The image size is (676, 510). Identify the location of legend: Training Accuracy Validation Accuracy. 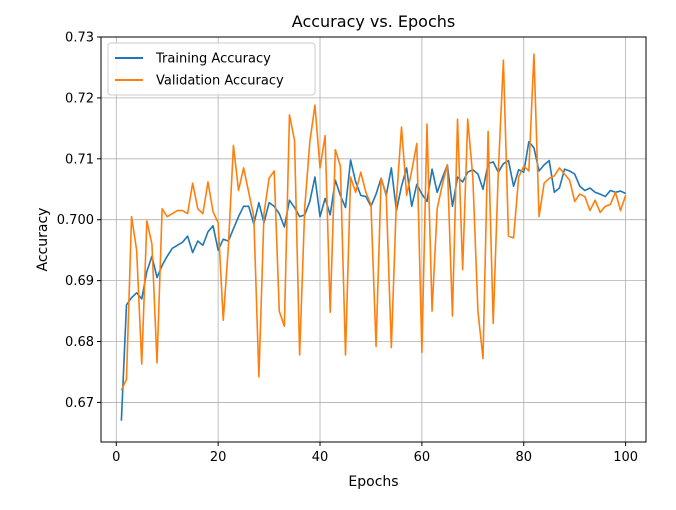
(211, 69).